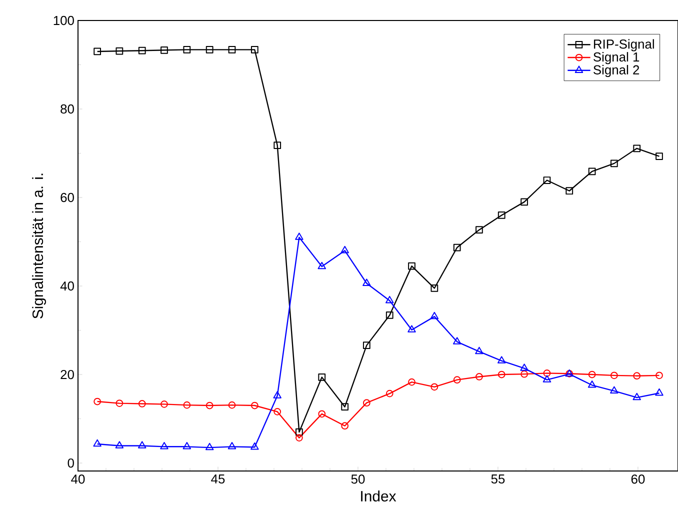 This screenshot has height=526, width=678. I want to click on x-tick-label: 45, so click(218, 479).